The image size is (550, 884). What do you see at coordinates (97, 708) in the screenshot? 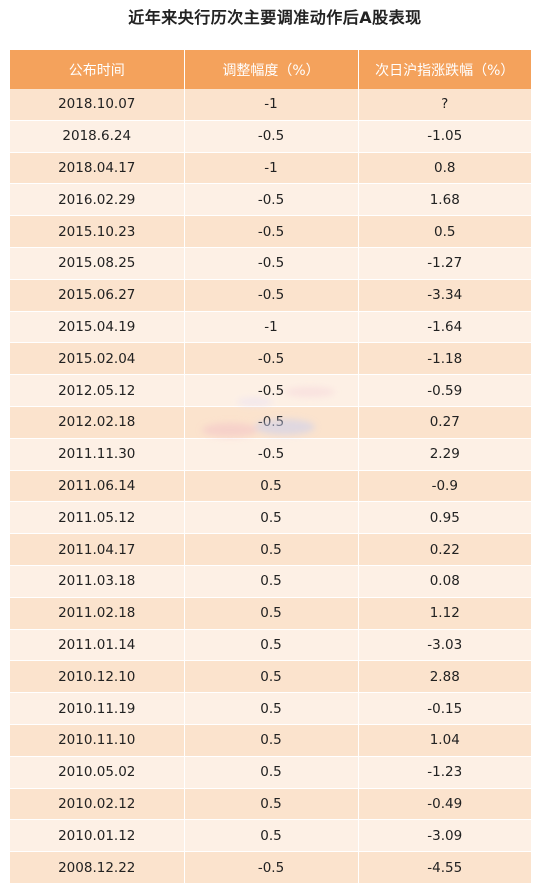
I see `cell-date: 2010.11.19` at bounding box center [97, 708].